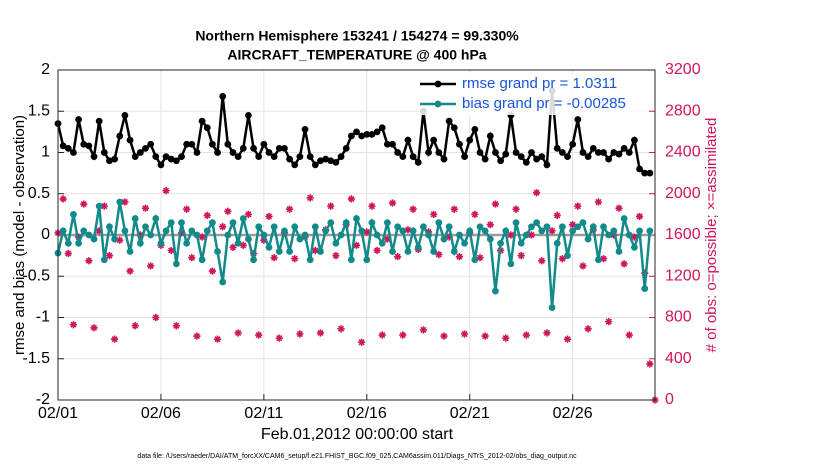 The height and width of the screenshot is (470, 830). I want to click on y2-tick-label: 0, so click(669, 399).